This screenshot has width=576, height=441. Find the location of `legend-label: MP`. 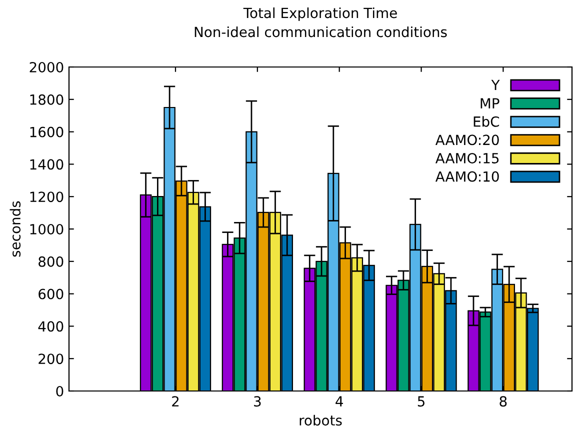

legend-label: MP is located at coordinates (490, 103).